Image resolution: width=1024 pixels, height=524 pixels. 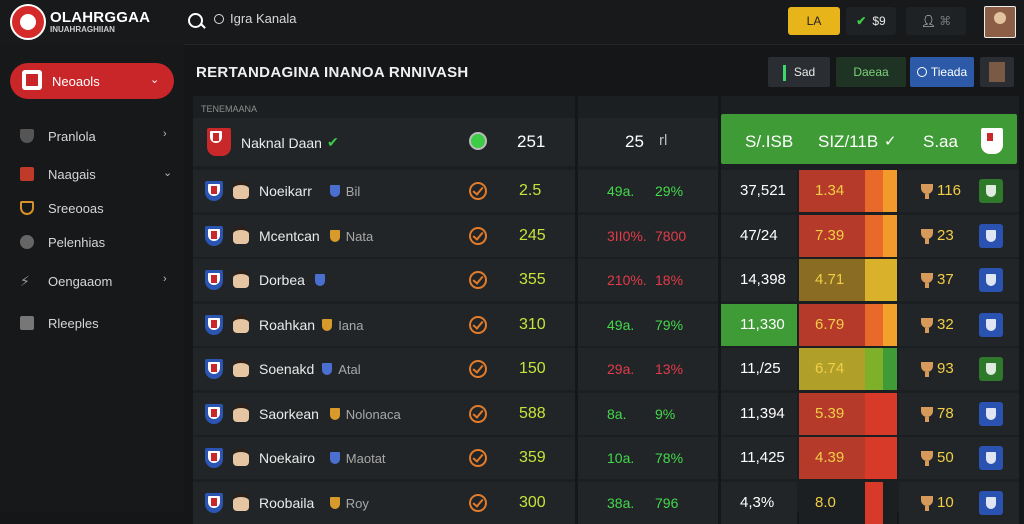 What do you see at coordinates (763, 190) in the screenshot?
I see `row-stat: 37,521` at bounding box center [763, 190].